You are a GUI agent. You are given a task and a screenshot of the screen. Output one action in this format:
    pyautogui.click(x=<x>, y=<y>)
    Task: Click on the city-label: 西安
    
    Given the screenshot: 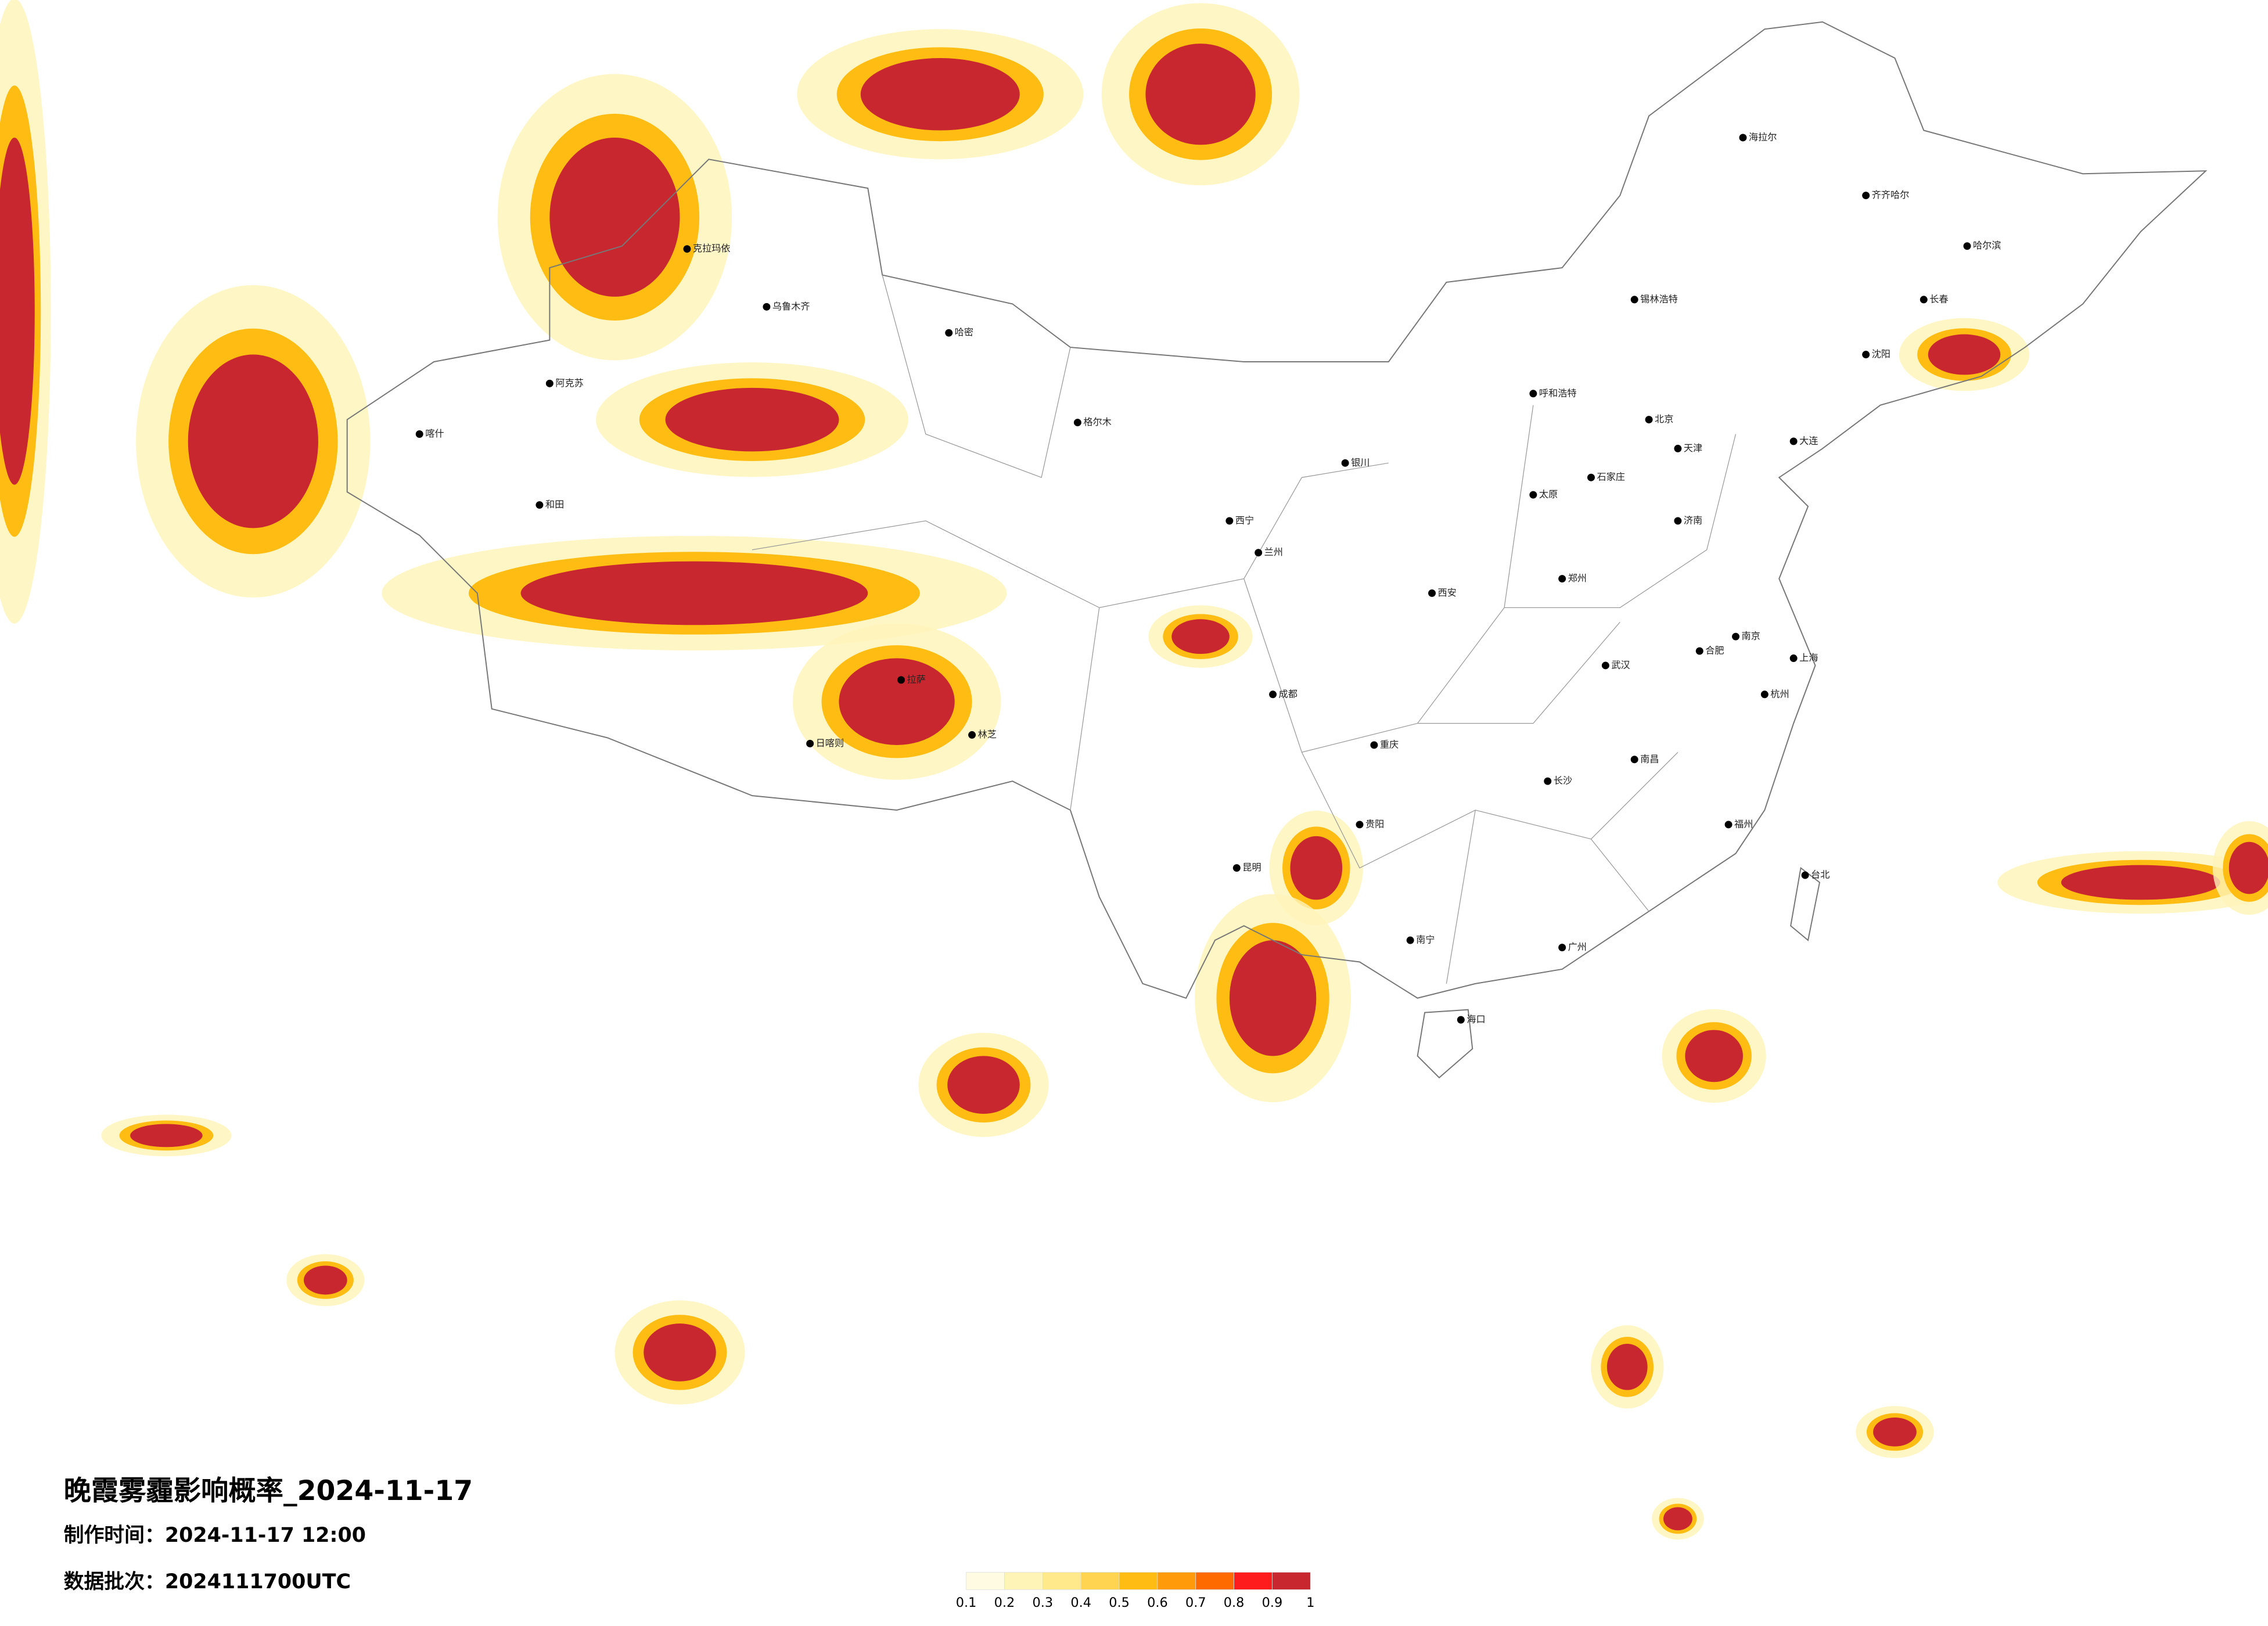 What is the action you would take?
    pyautogui.click(x=1446, y=592)
    